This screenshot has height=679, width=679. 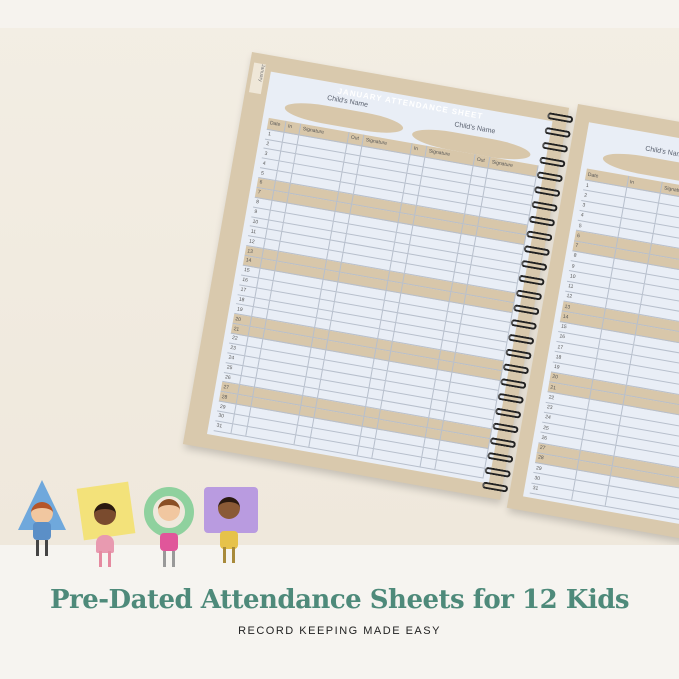 I want to click on date-cell: 31, so click(x=223, y=427).